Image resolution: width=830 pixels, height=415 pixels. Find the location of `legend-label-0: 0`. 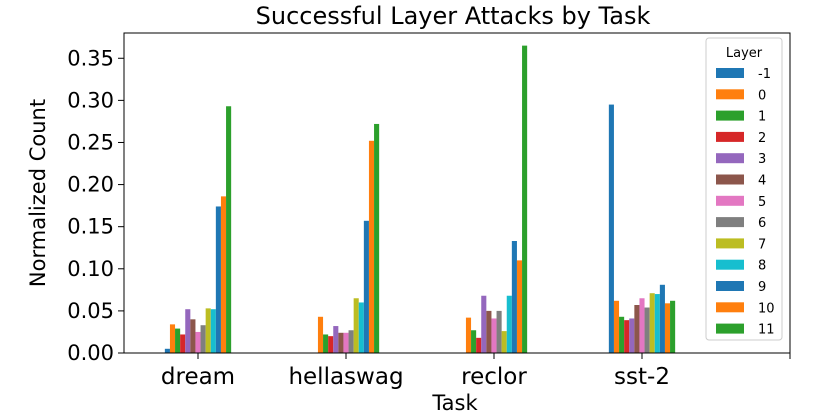

legend-label-0: 0 is located at coordinates (762, 95).